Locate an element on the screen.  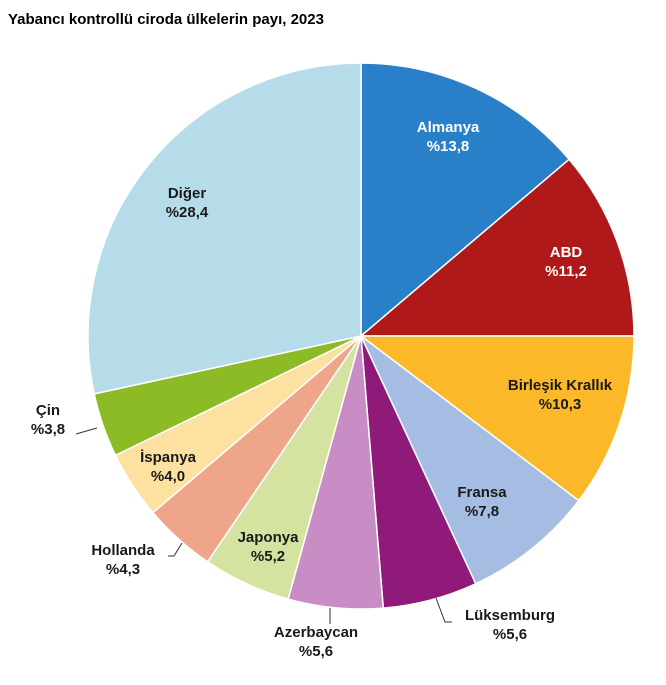
value-label: %4,0 is located at coordinates (168, 476).